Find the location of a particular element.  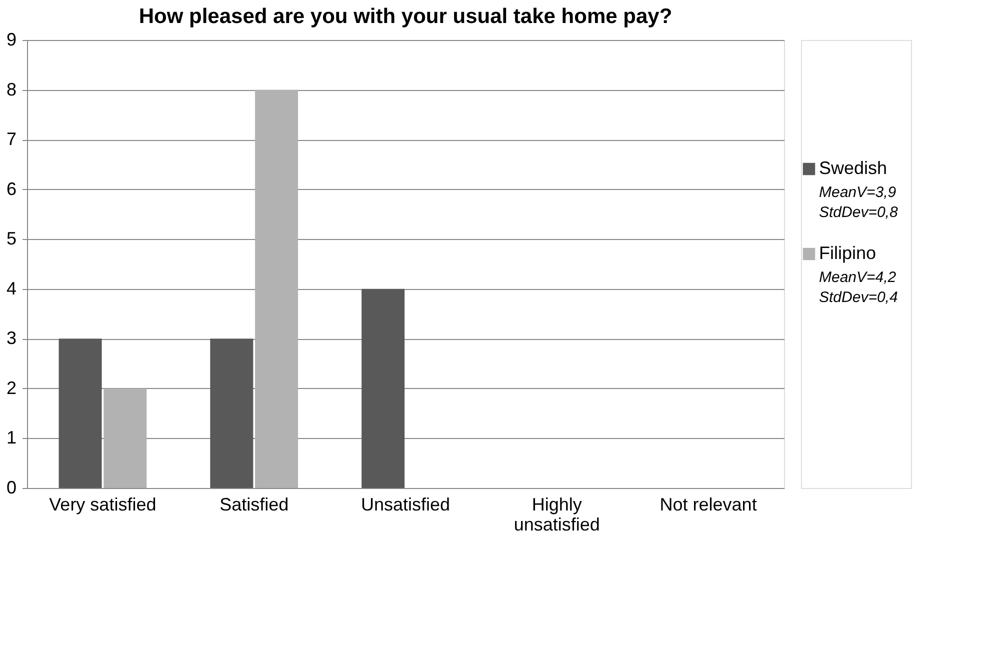

y-tick-label: 1 is located at coordinates (11, 438).